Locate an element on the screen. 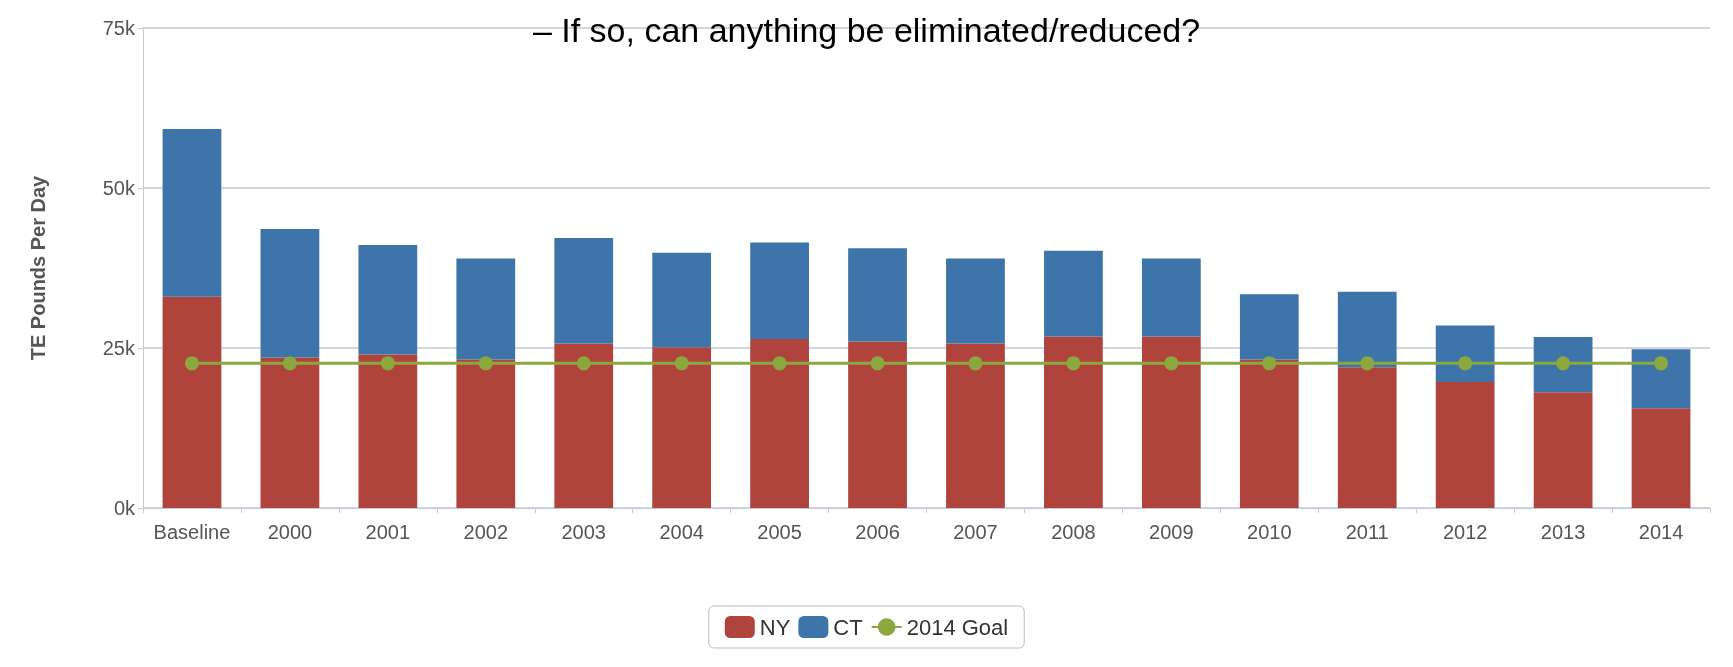  x-tick-label: 2001 is located at coordinates (388, 532).